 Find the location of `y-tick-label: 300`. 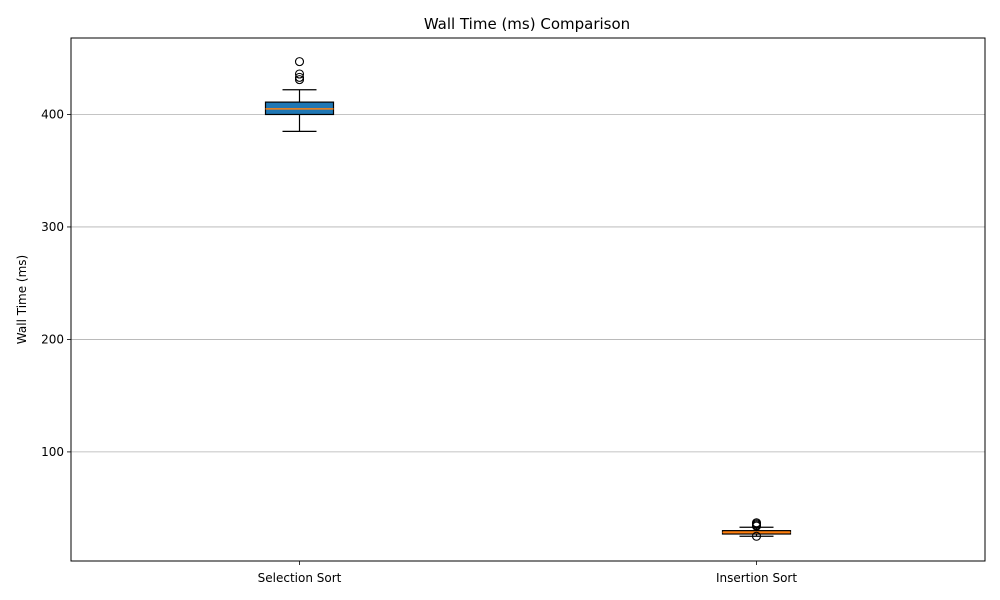

y-tick-label: 300 is located at coordinates (52, 227).